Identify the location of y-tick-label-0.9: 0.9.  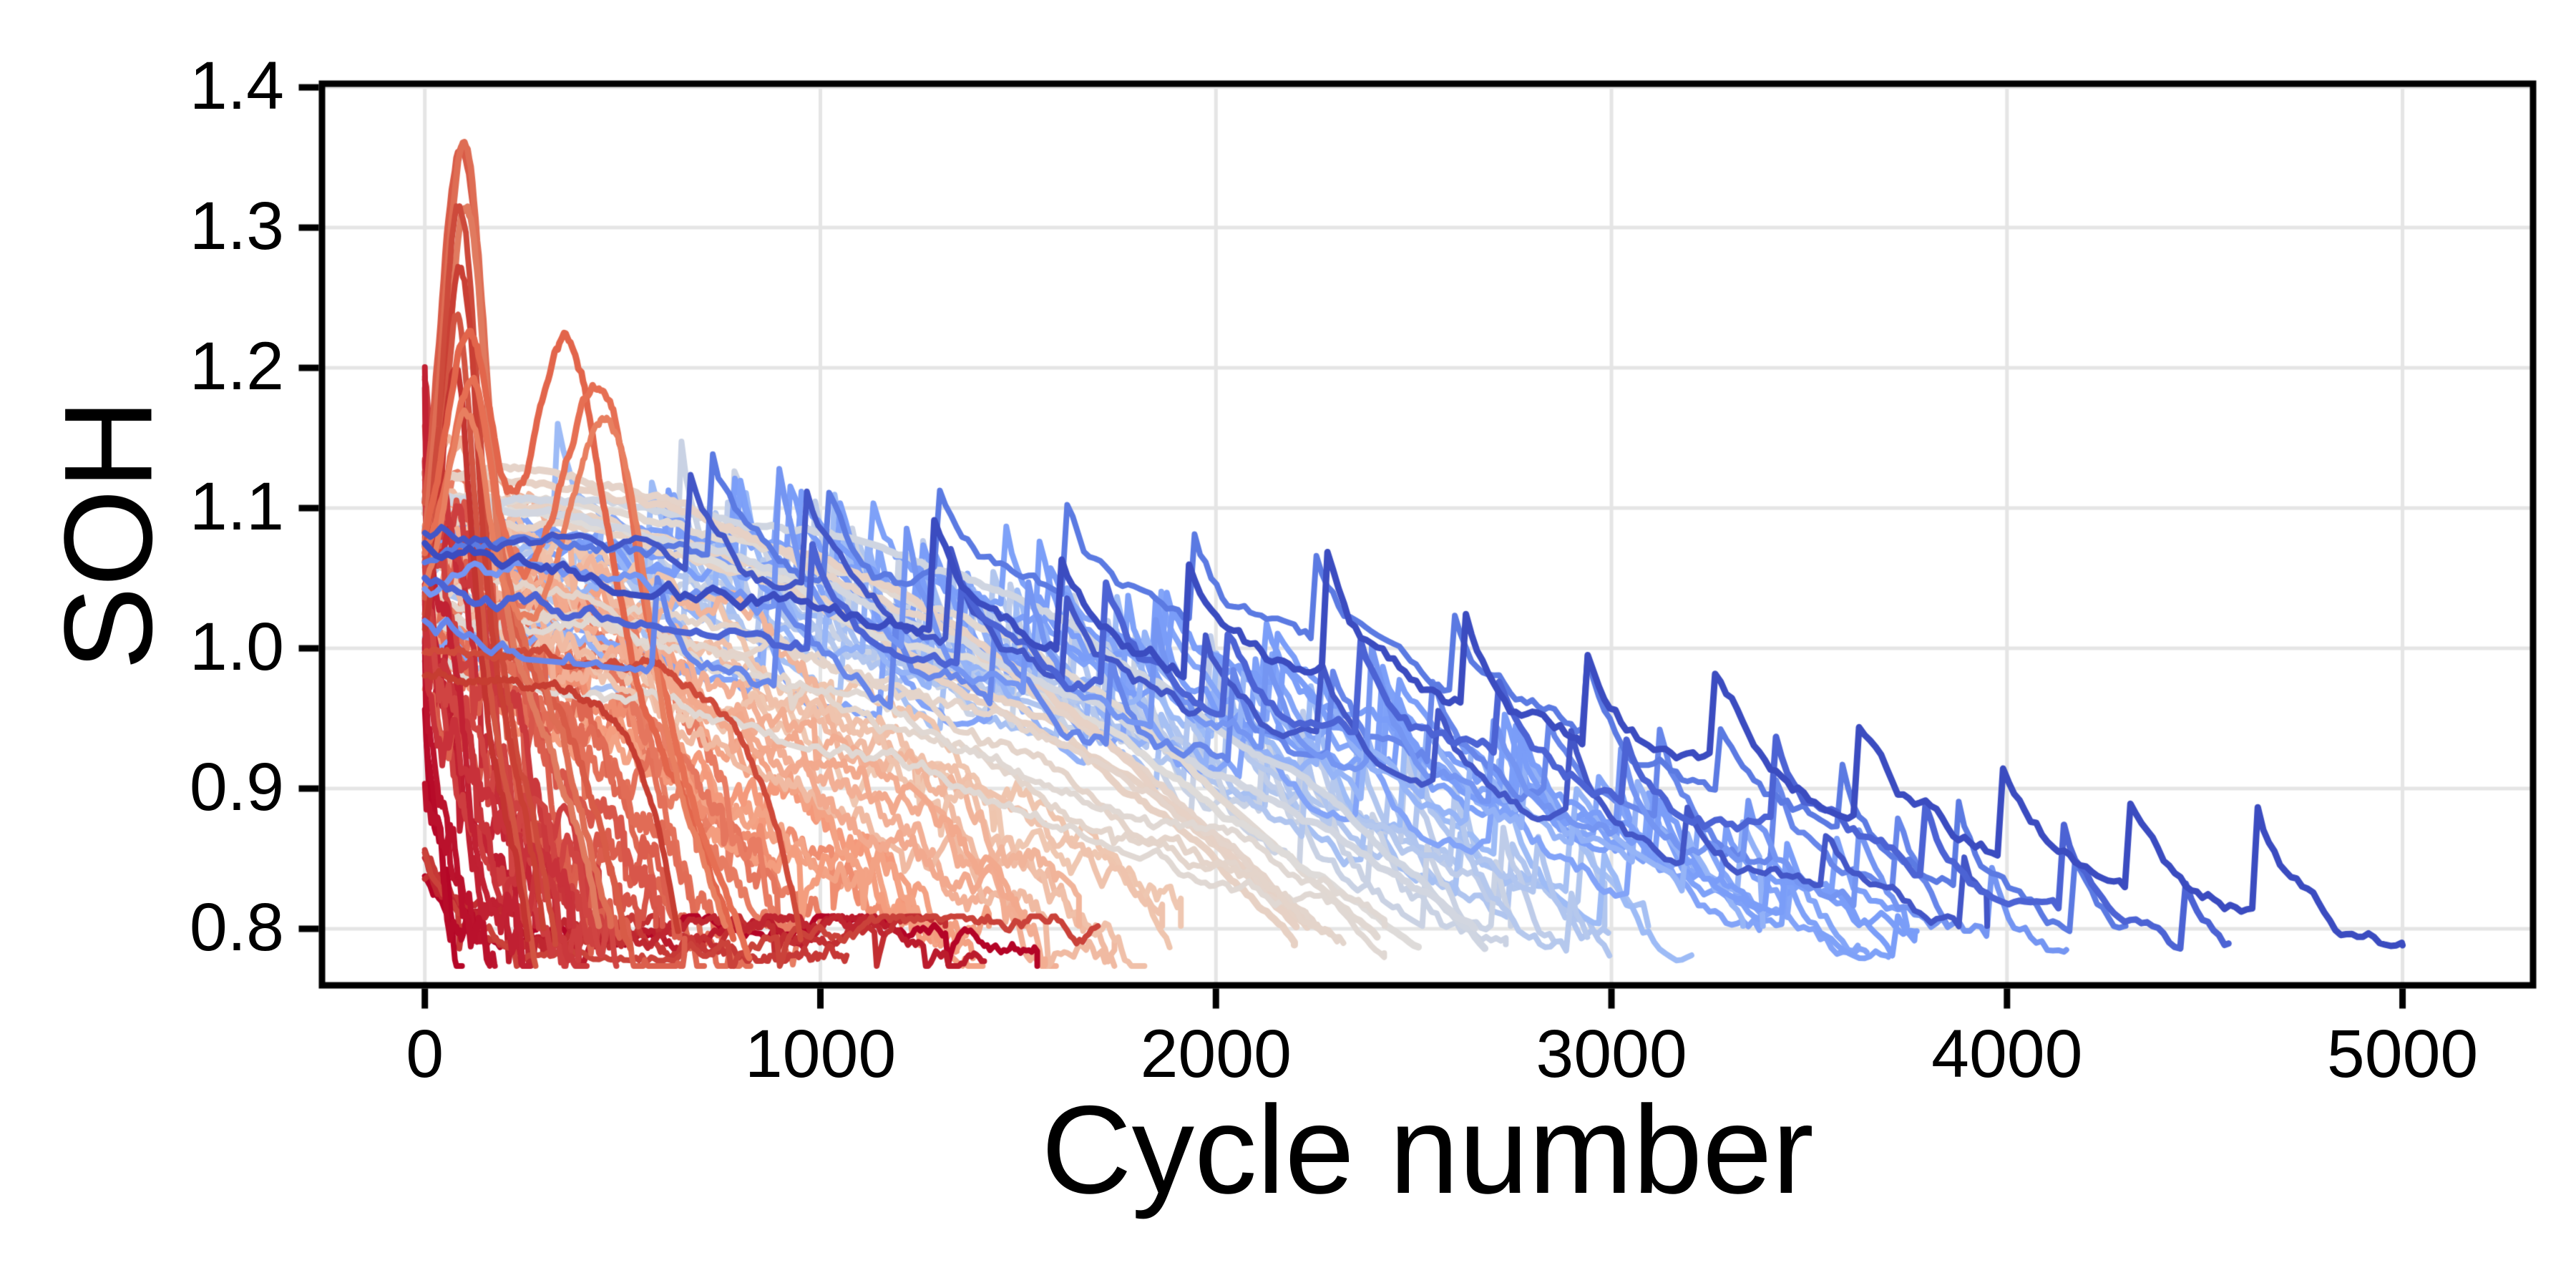
(236, 788).